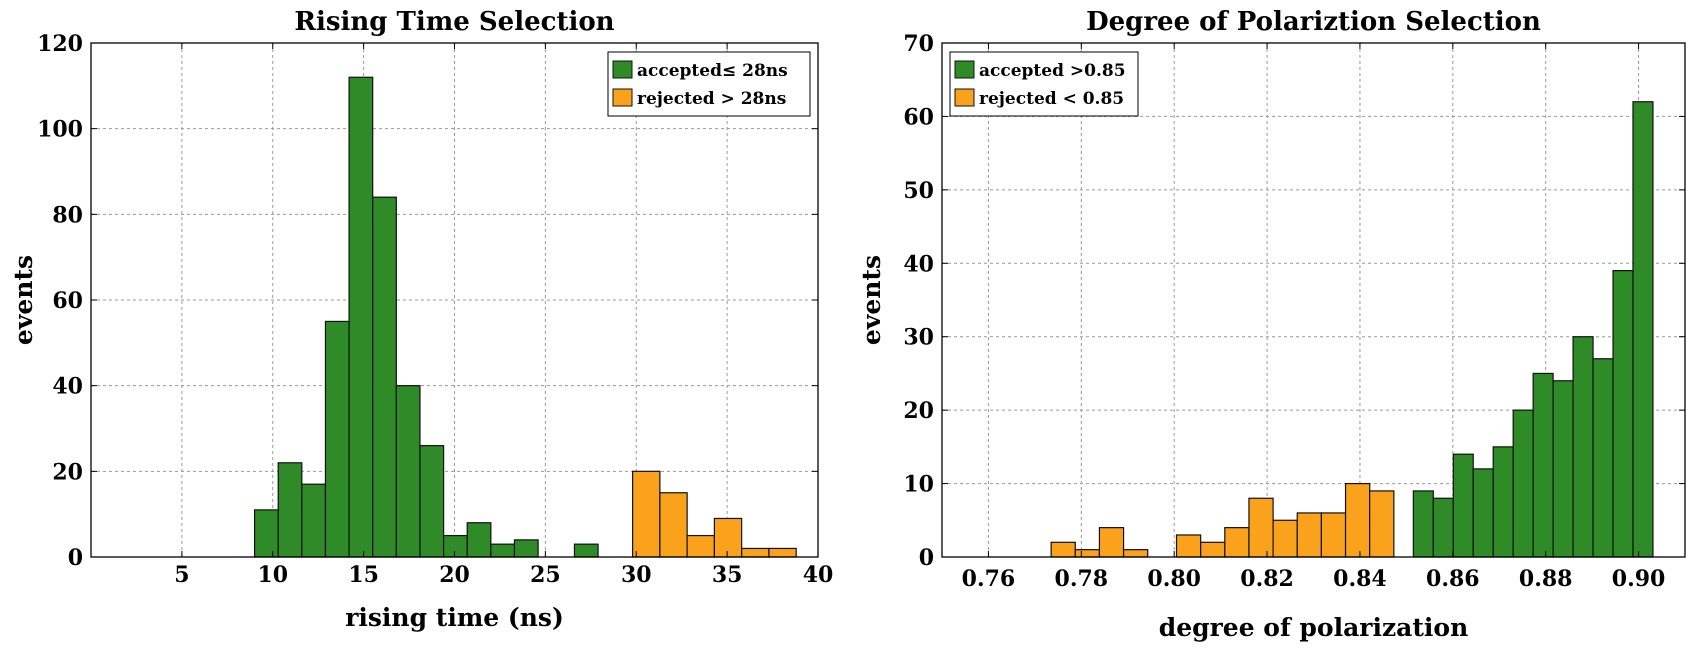  I want to click on y-tick-label: 120, so click(60, 44).